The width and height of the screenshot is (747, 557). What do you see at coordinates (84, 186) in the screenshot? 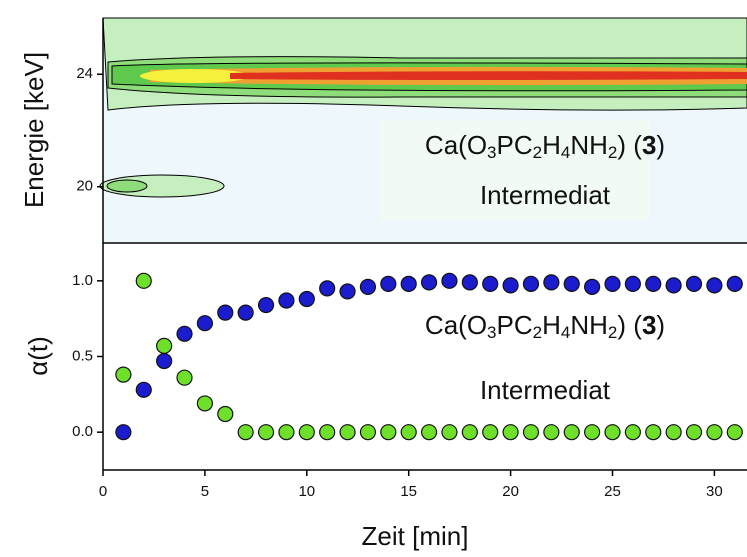
I see `y-tick-label: 20` at bounding box center [84, 186].